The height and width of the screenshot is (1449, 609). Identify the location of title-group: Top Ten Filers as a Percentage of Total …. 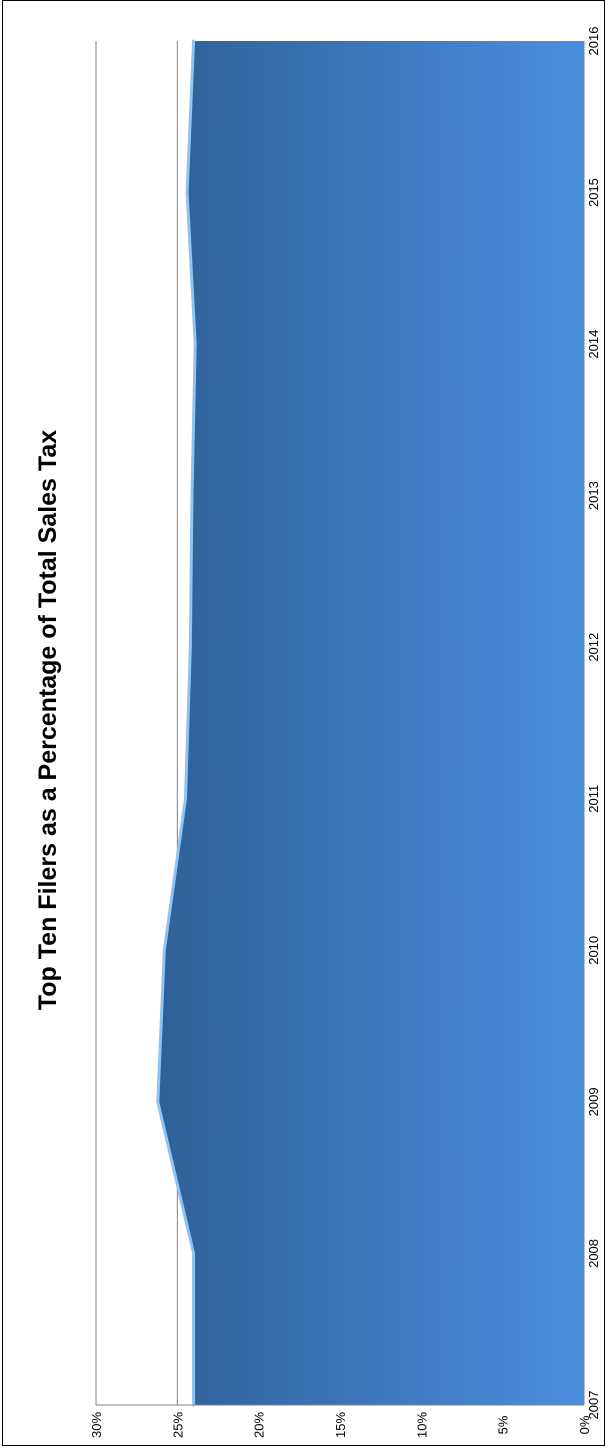
(48, 720).